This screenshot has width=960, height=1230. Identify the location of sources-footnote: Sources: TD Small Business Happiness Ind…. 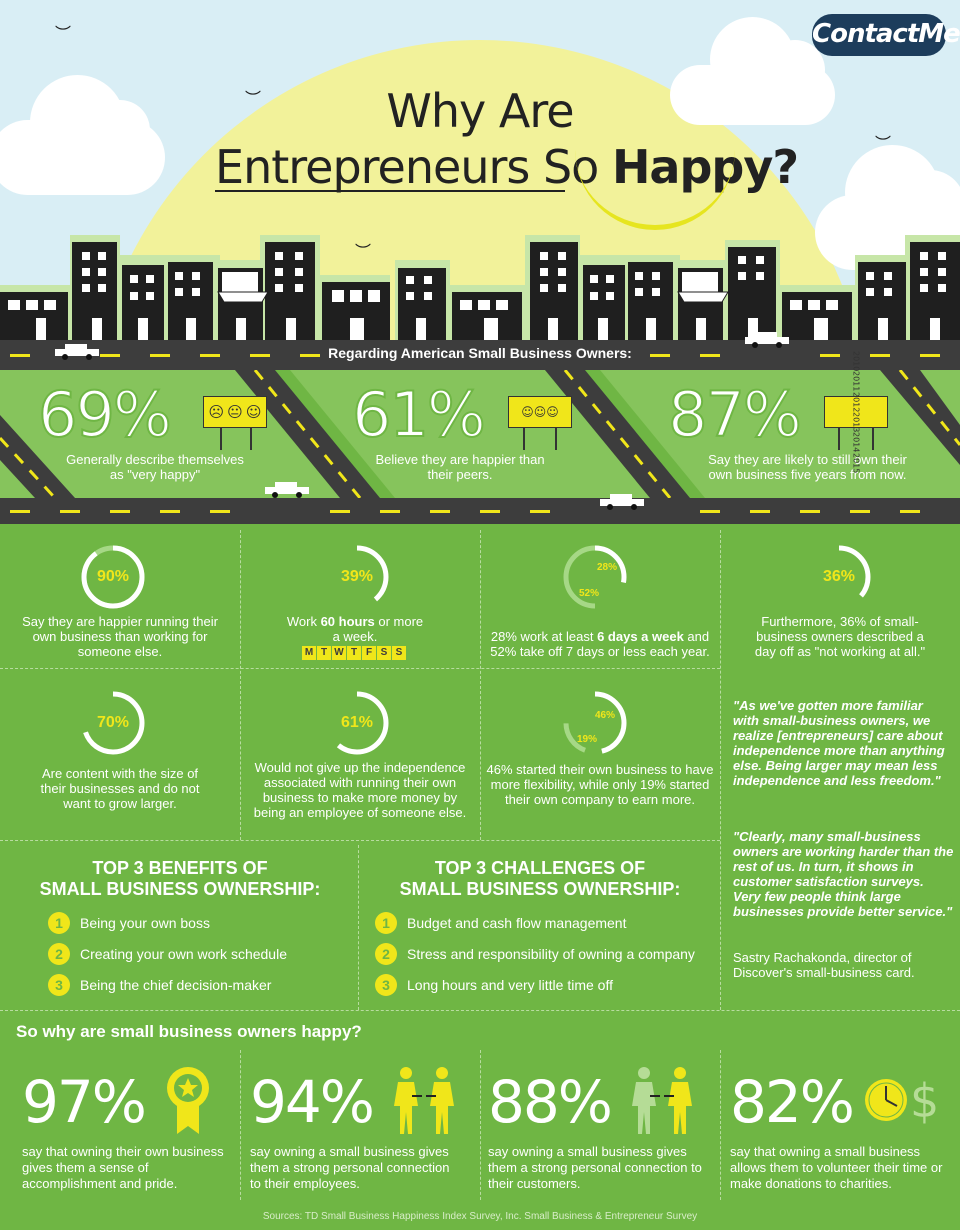
(480, 1216).